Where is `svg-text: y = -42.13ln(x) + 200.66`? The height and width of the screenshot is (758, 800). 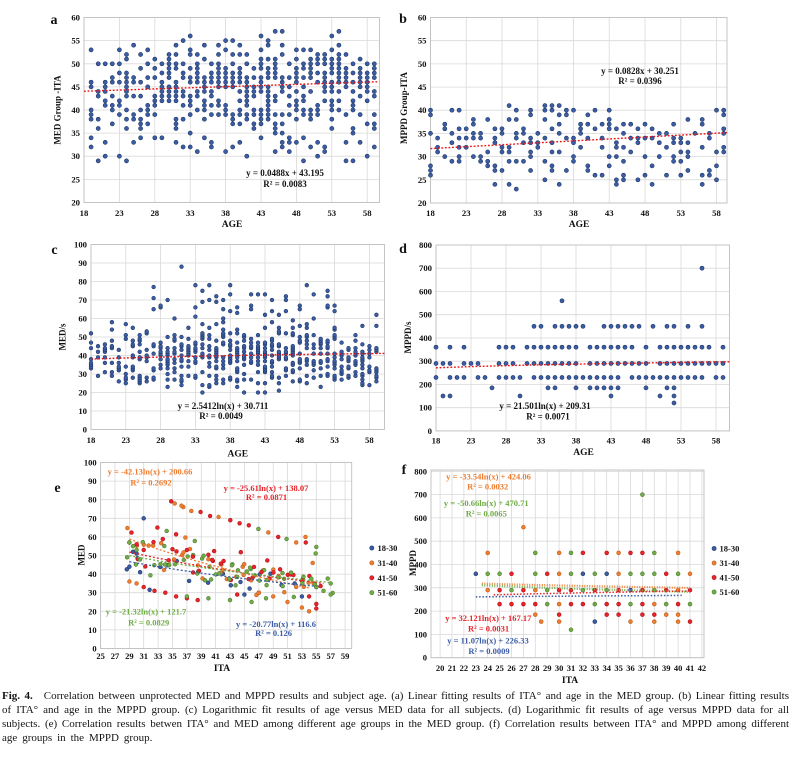 svg-text: y = -42.13ln(x) + 200.66 is located at coordinates (150, 472).